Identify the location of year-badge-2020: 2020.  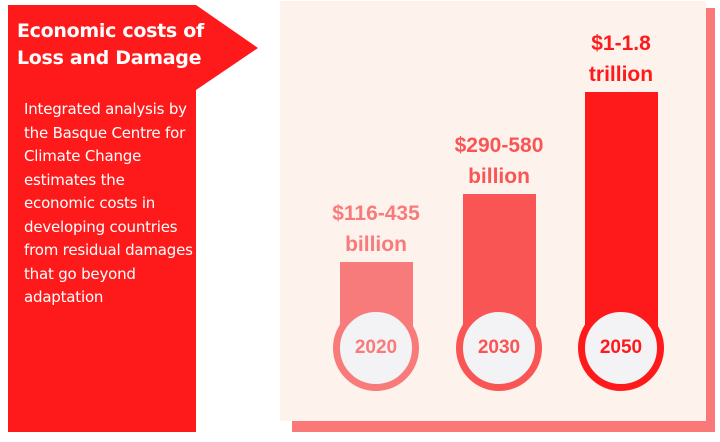
(376, 348).